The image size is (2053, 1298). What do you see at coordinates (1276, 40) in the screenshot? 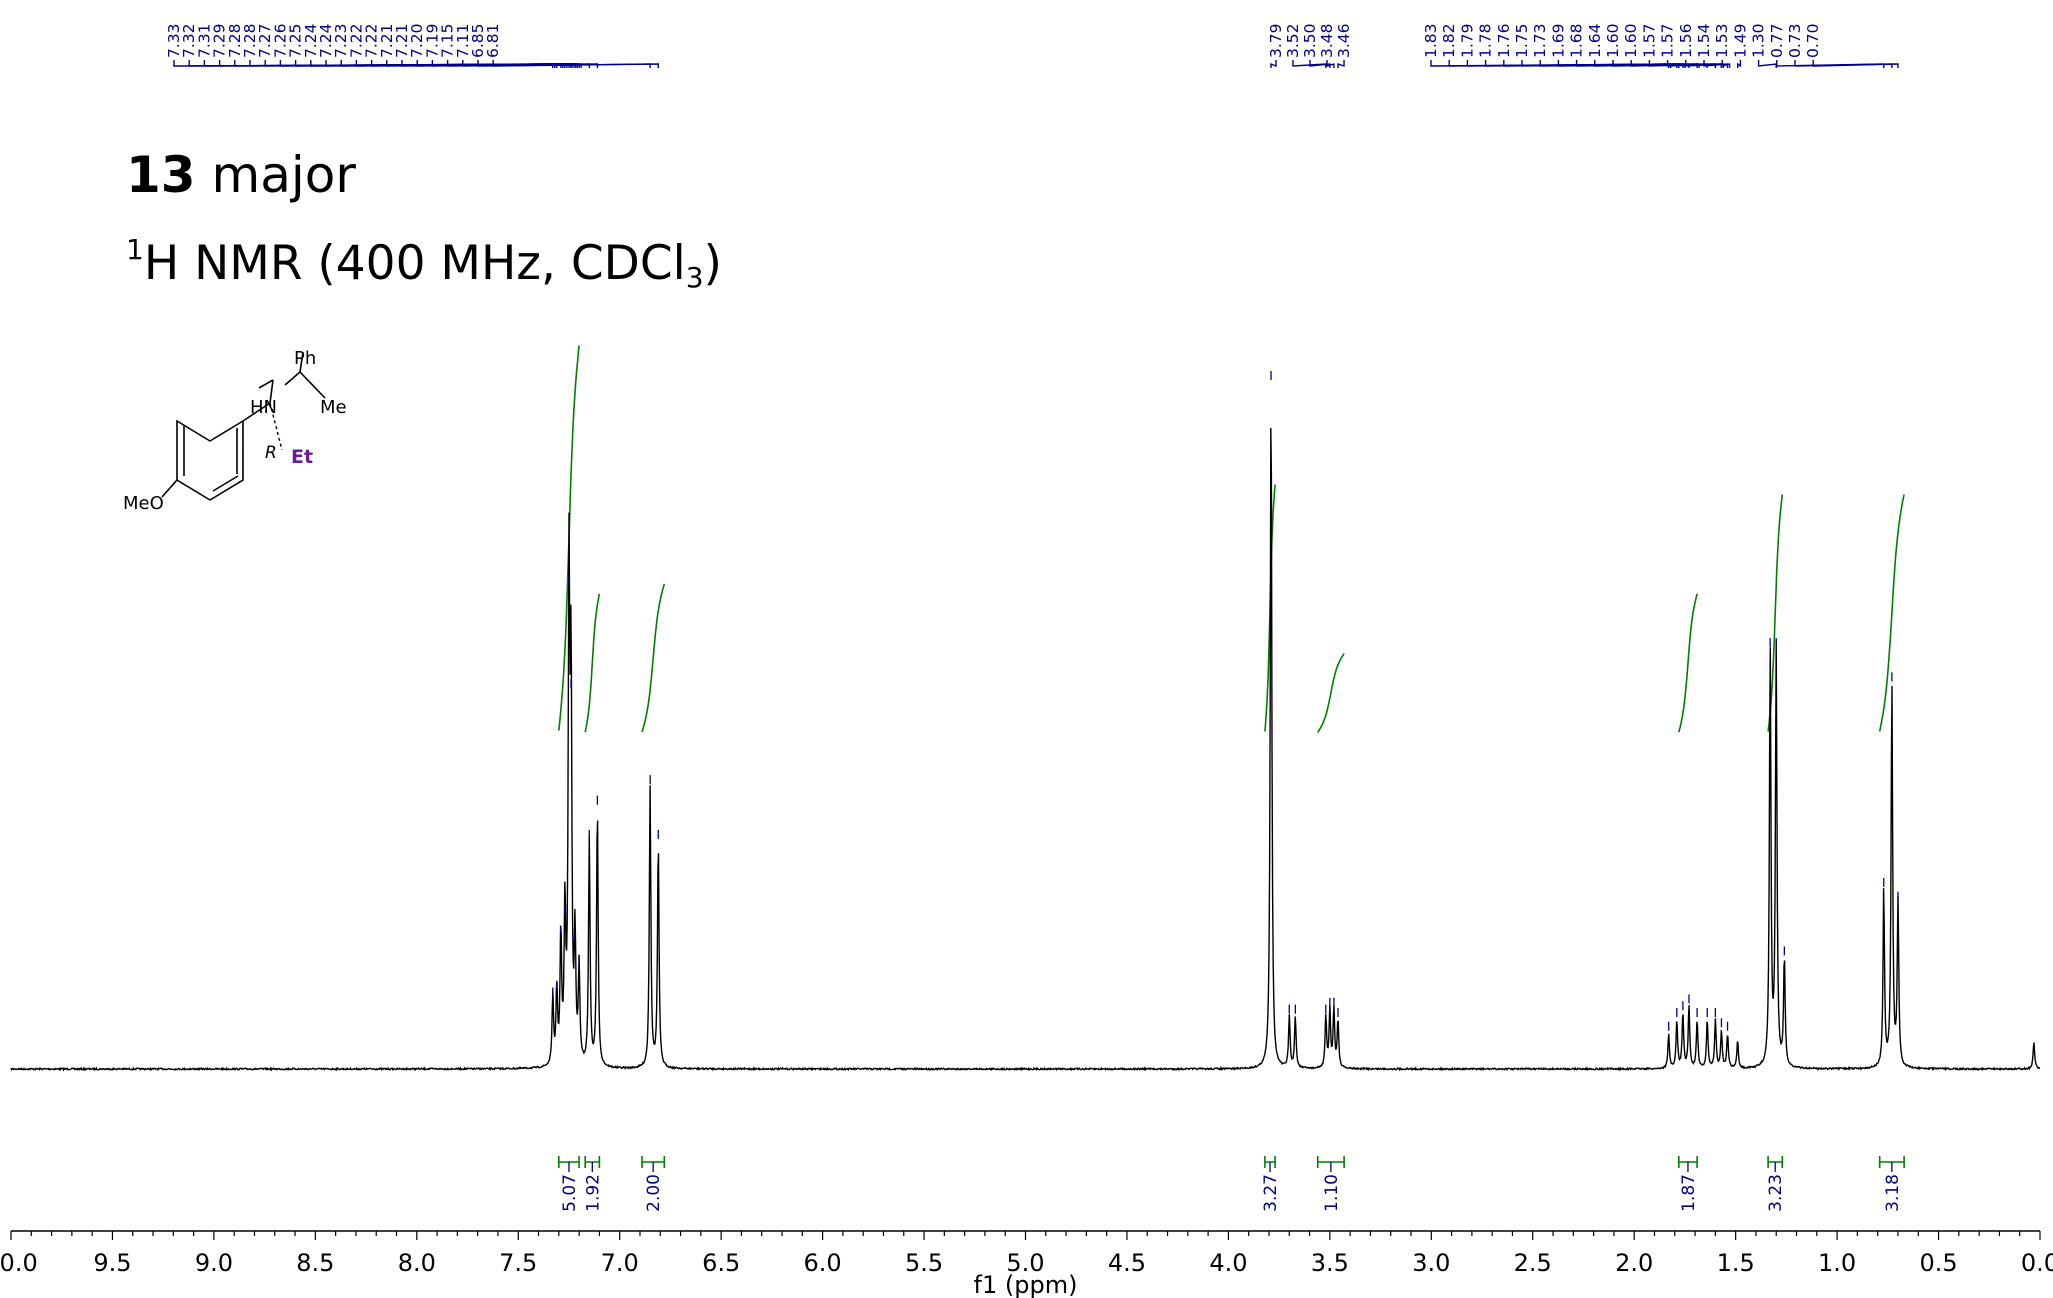
I see `peak-label: 3.79` at bounding box center [1276, 40].